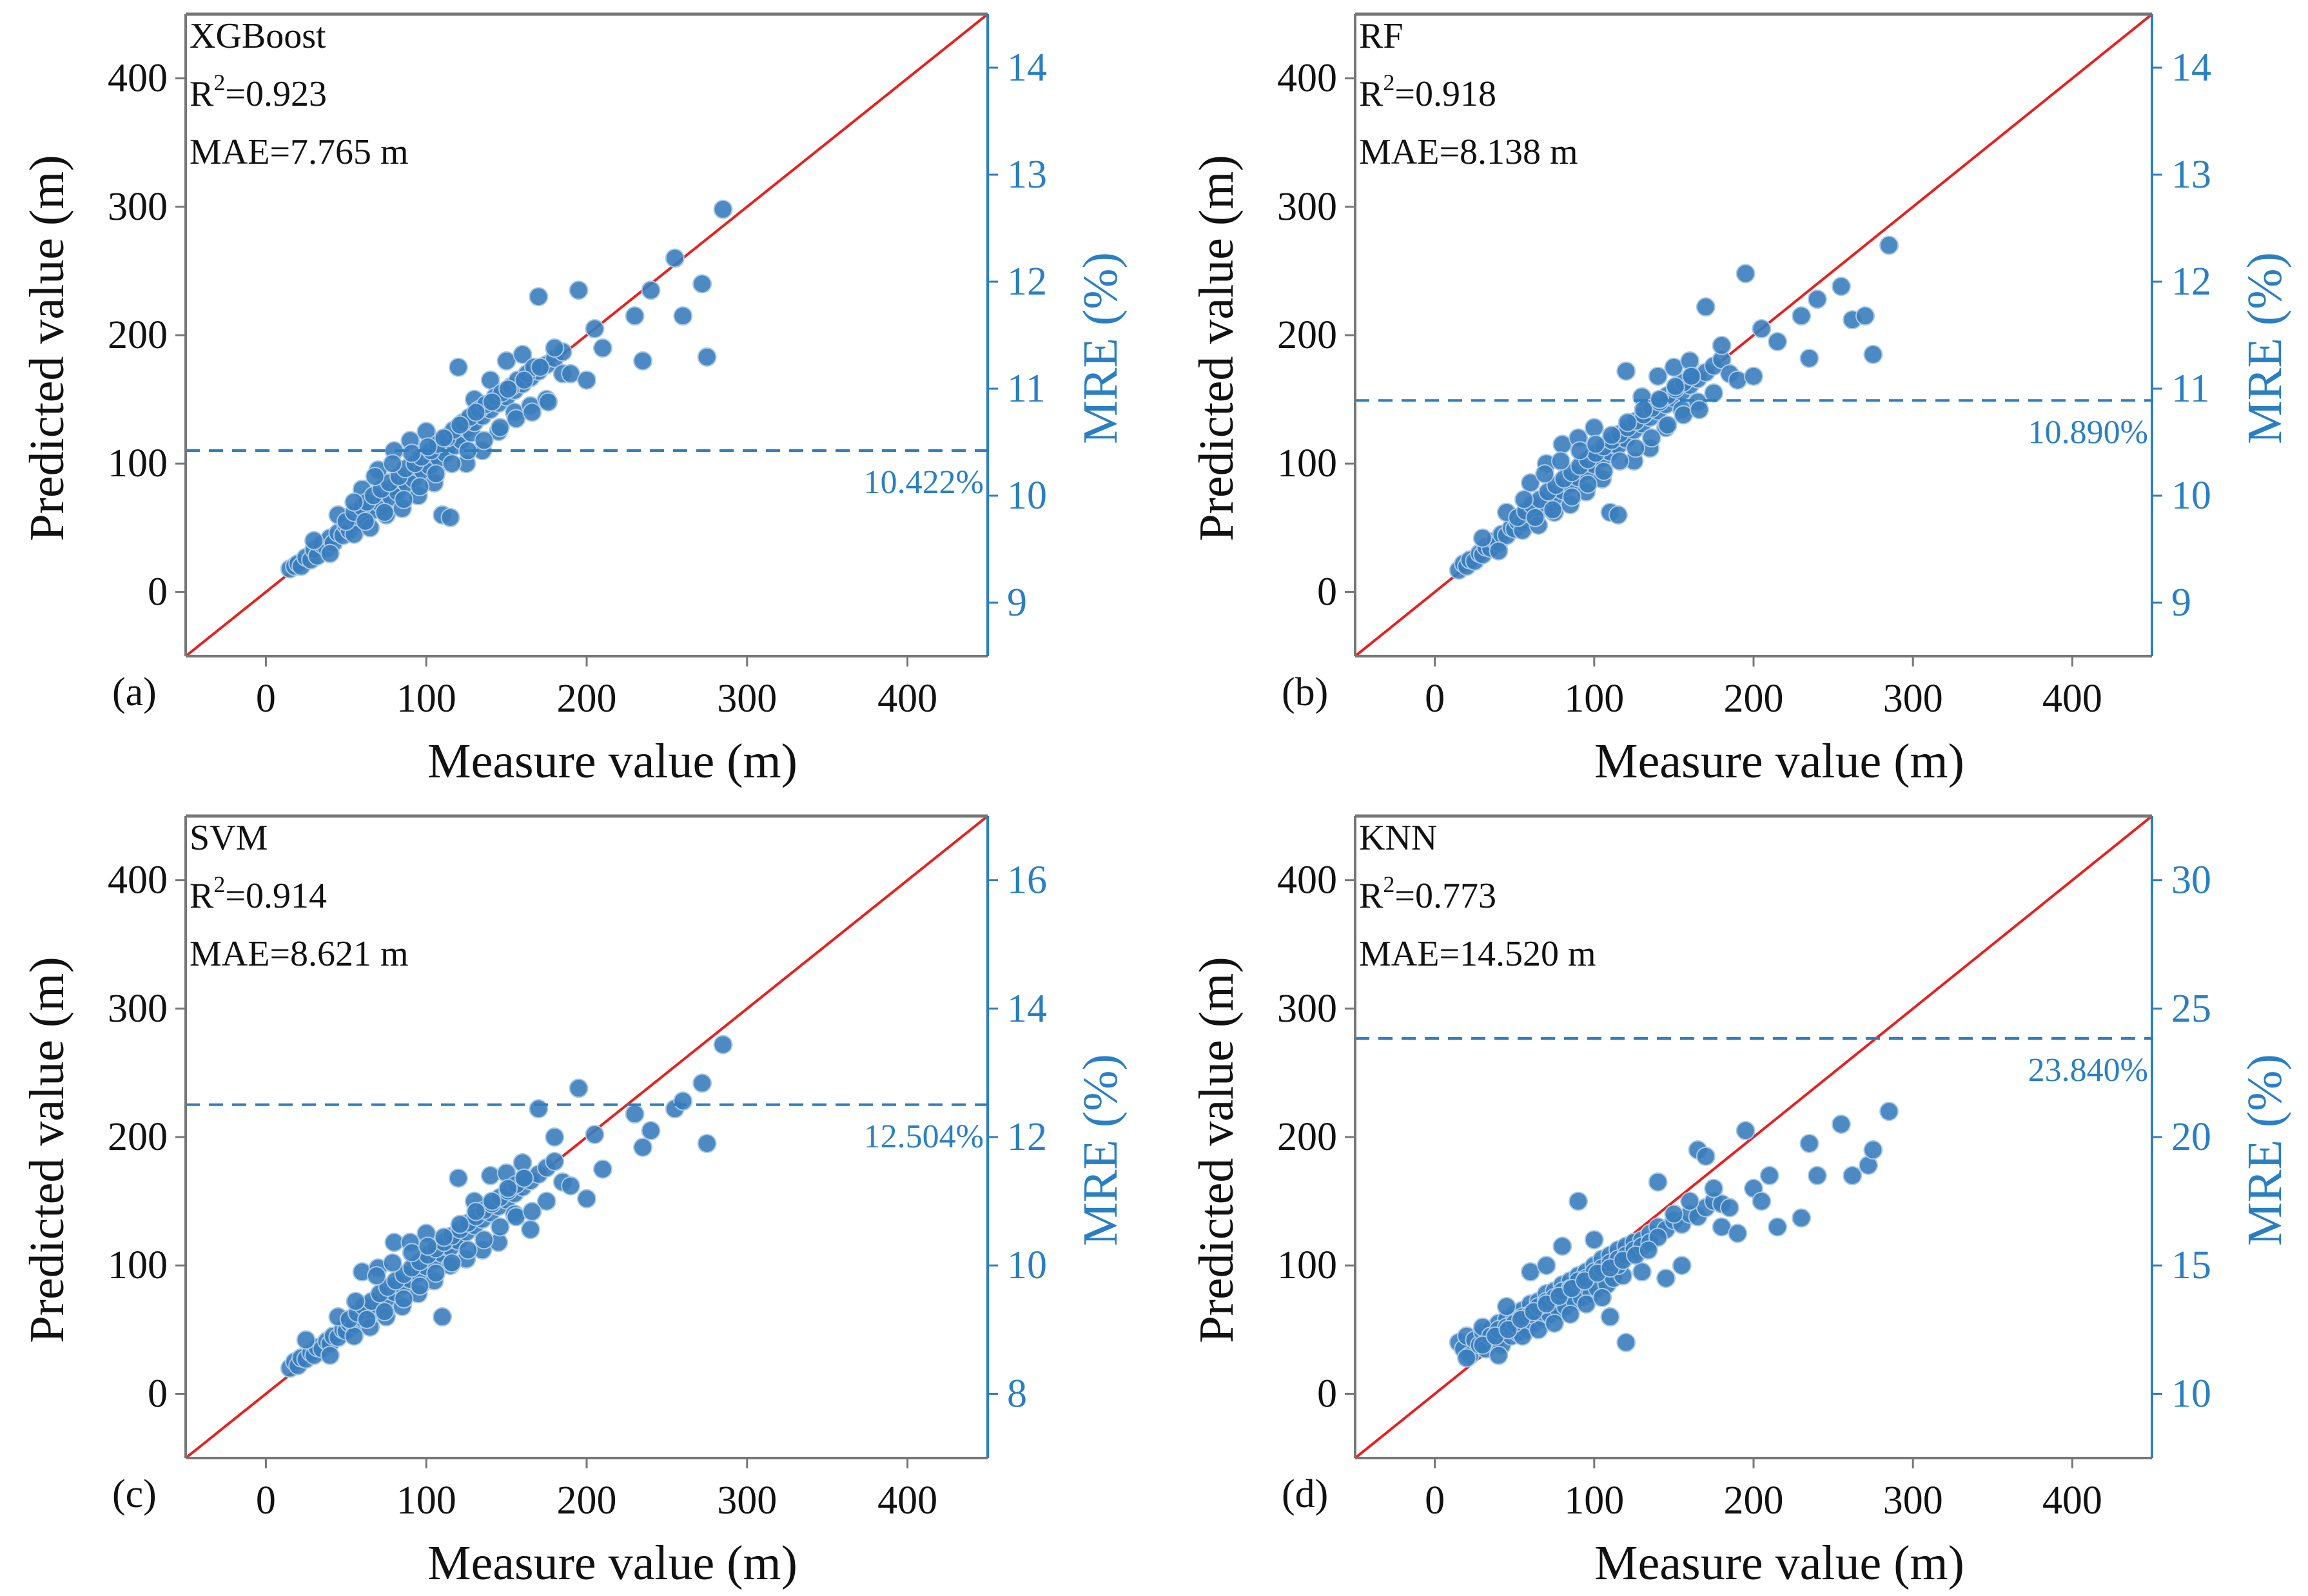 This screenshot has width=2308, height=1596. What do you see at coordinates (1398, 838) in the screenshot?
I see `model-name: KNN` at bounding box center [1398, 838].